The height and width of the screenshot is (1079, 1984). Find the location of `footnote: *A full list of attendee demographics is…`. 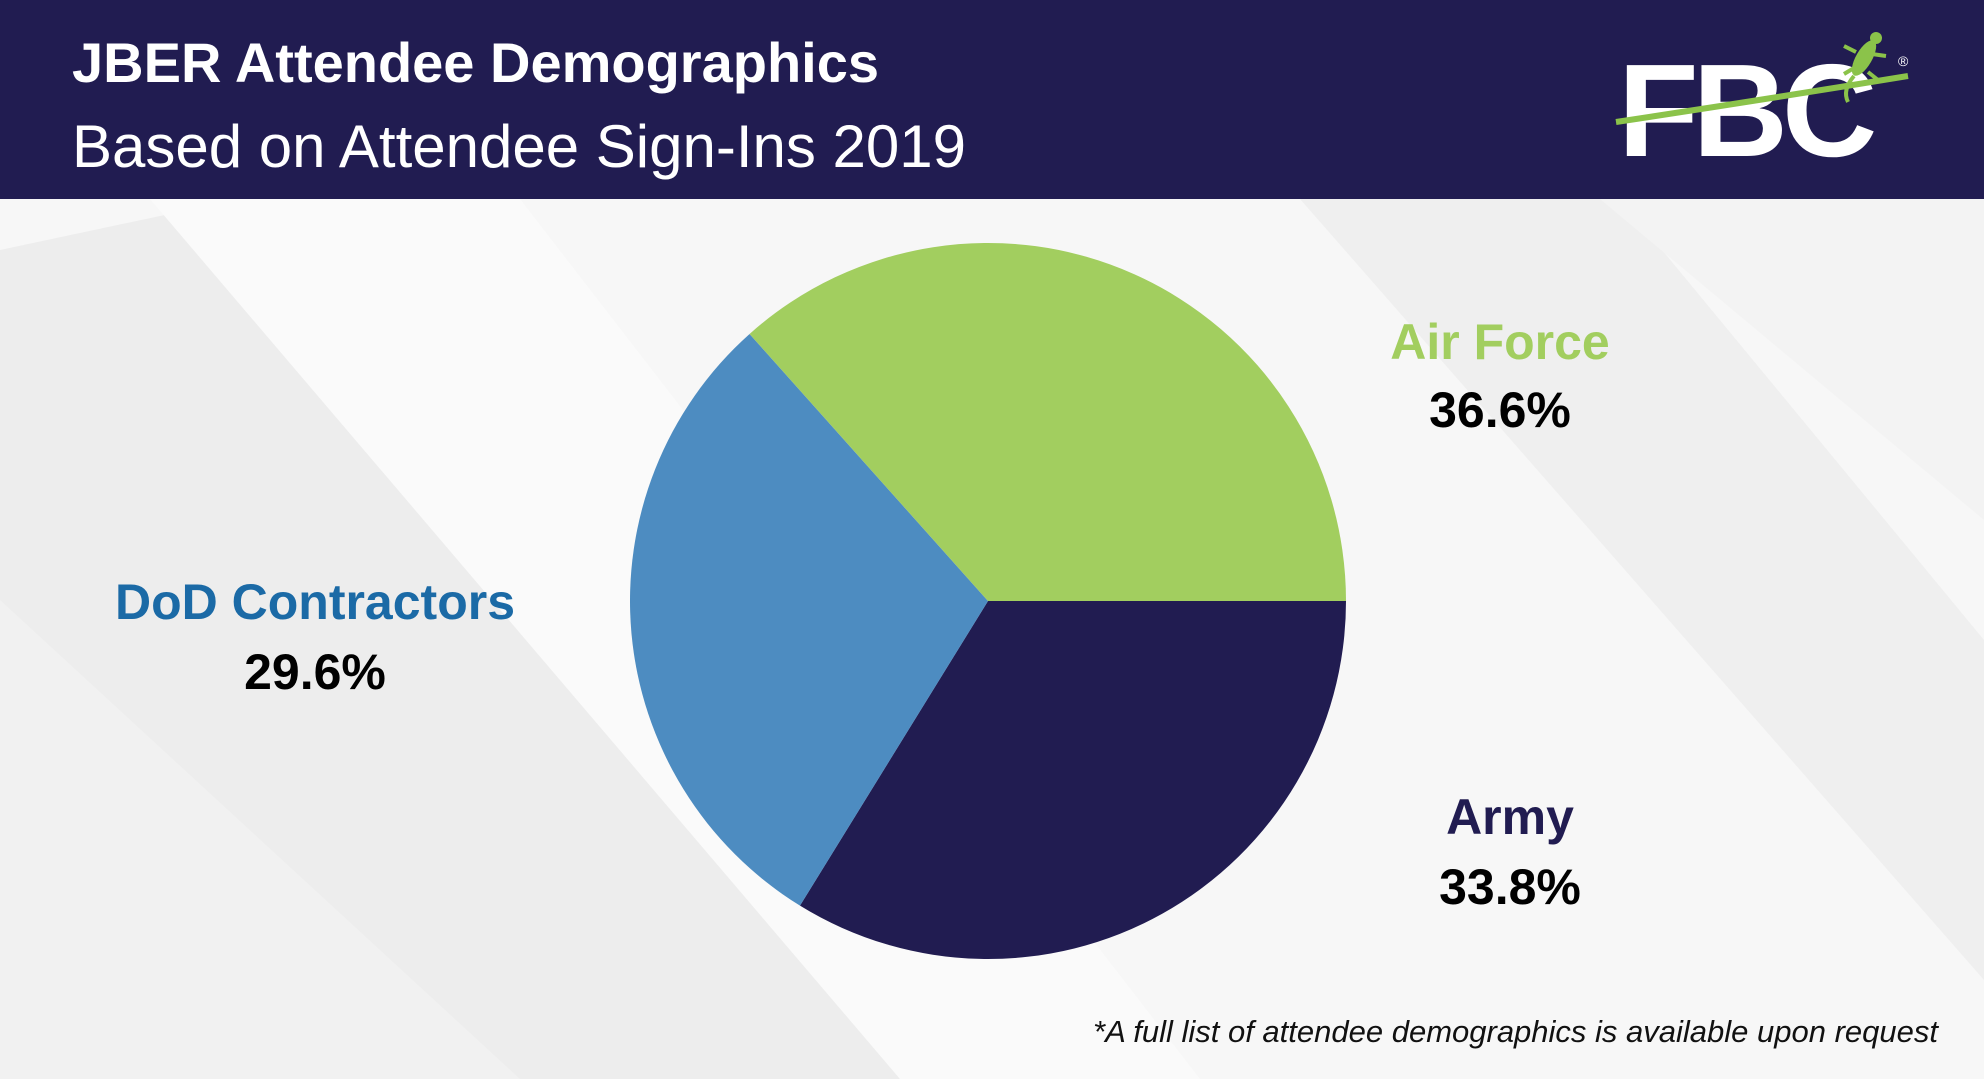

footnote: *A full list of attendee demographics is… is located at coordinates (1515, 1031).